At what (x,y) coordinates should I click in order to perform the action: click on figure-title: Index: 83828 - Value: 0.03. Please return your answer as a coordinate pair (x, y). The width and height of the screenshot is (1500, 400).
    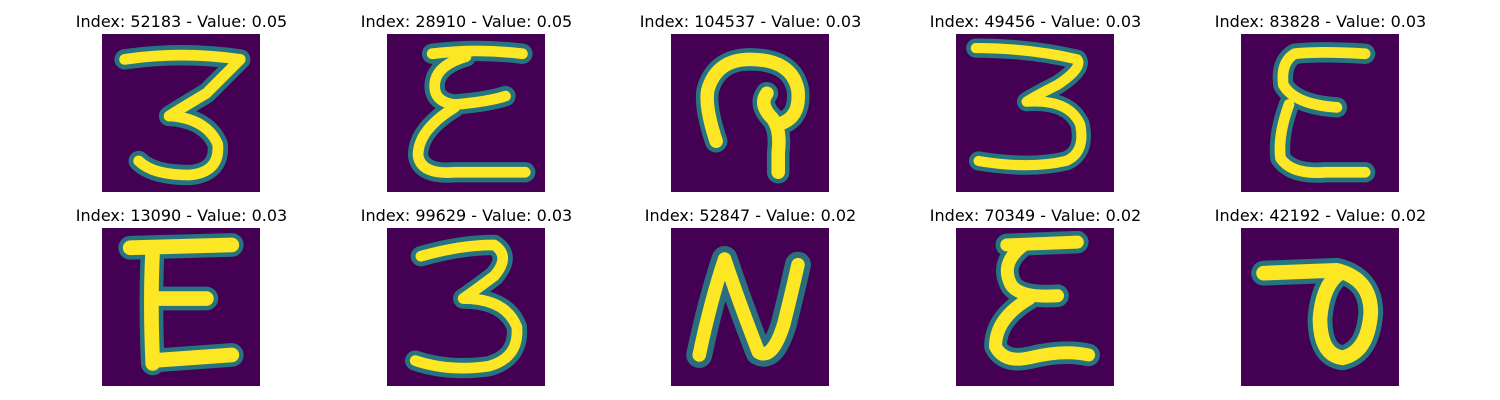
    Looking at the image, I should click on (1320, 21).